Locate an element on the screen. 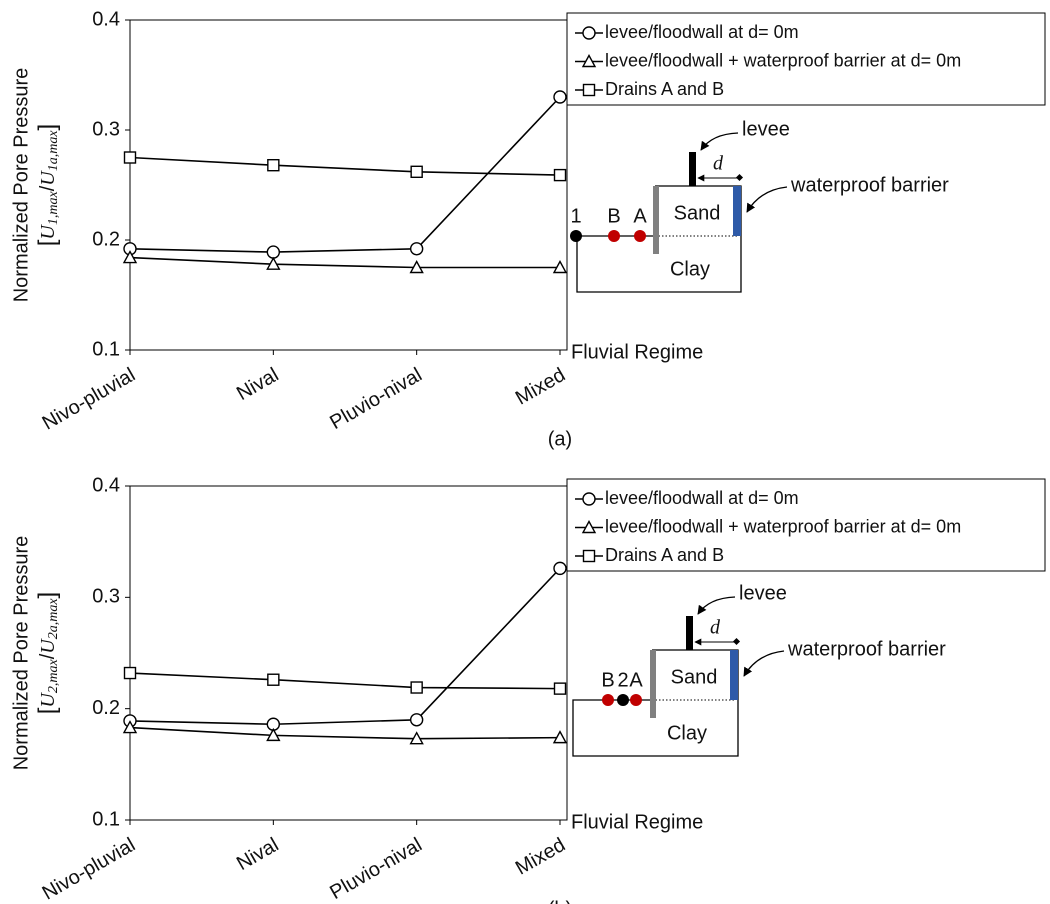 This screenshot has height=904, width=1050. subscript: 2,max is located at coordinates (53, 675).